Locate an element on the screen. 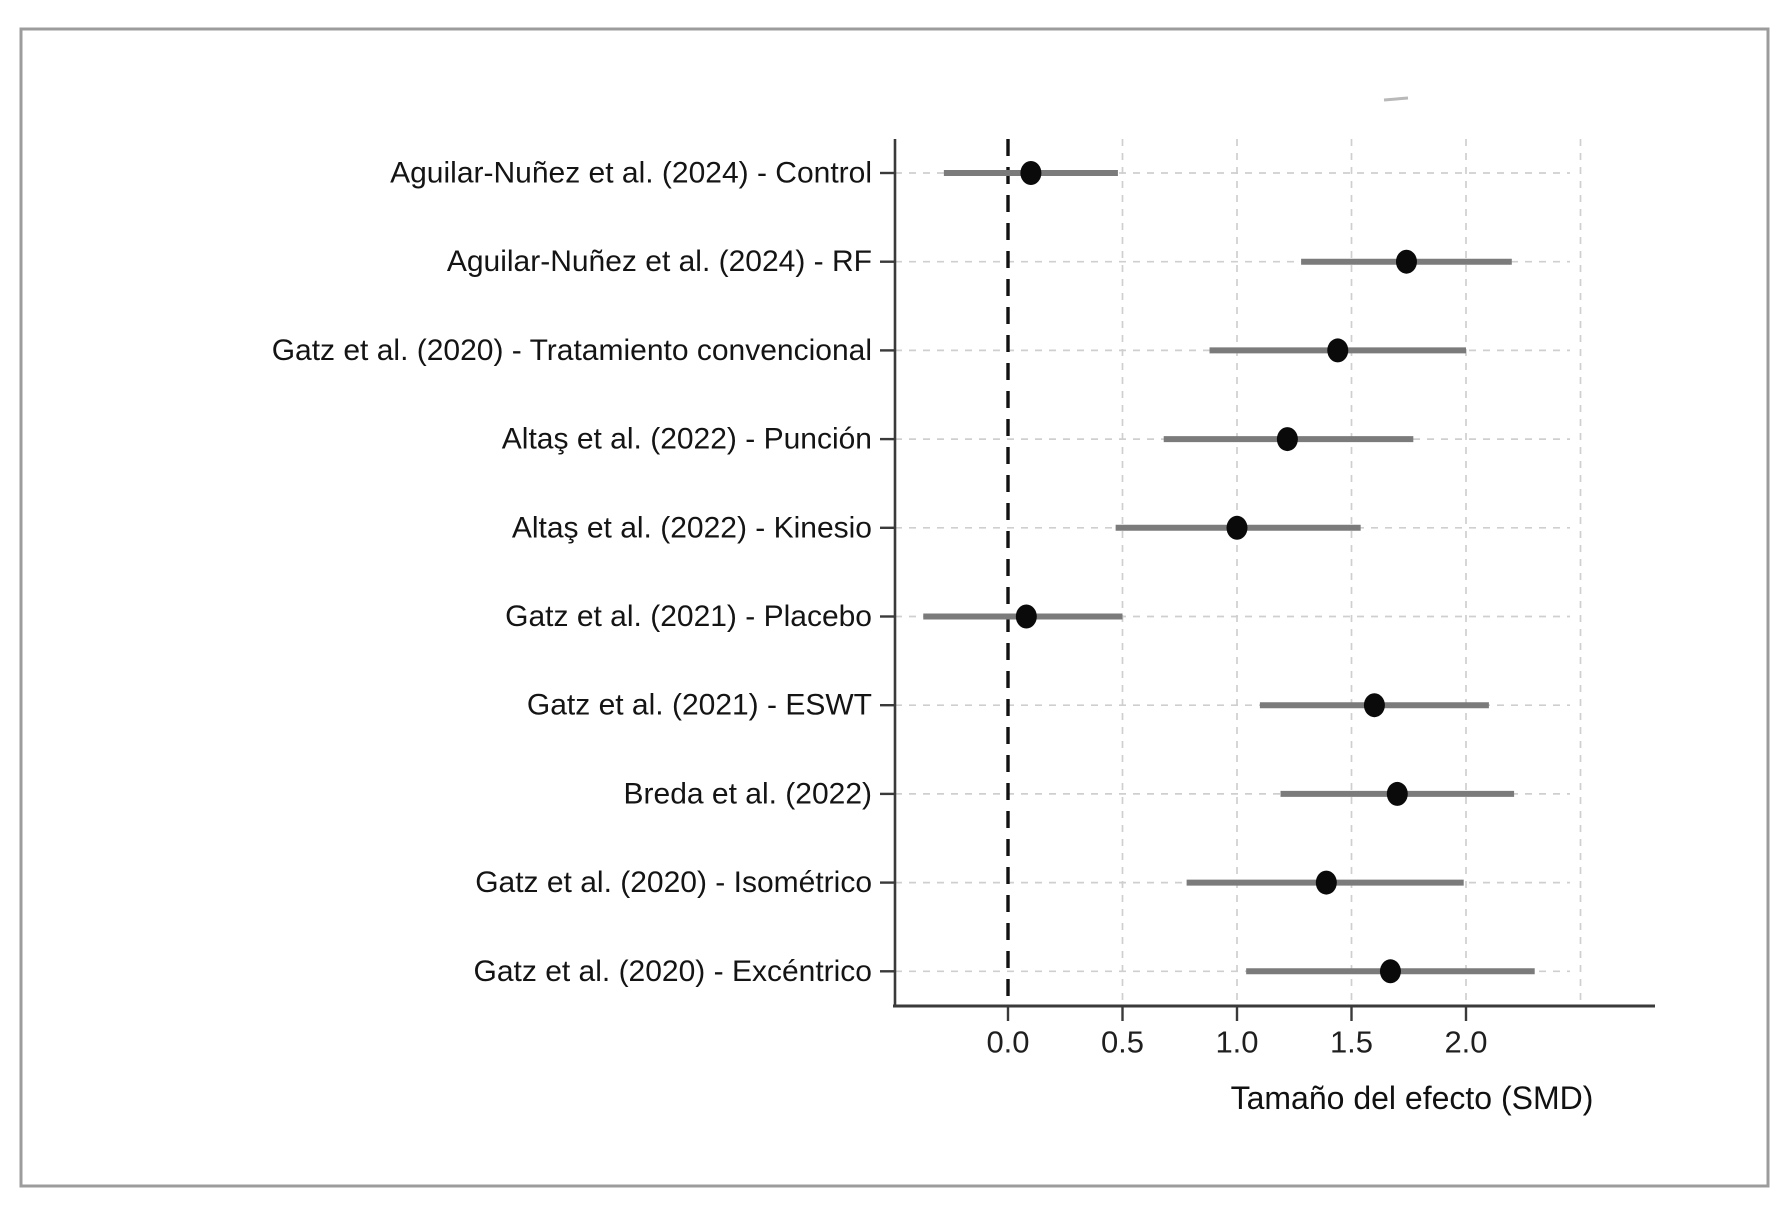  study-label: Aguilar-Nuñez et al. (2024) - Control is located at coordinates (631, 173).